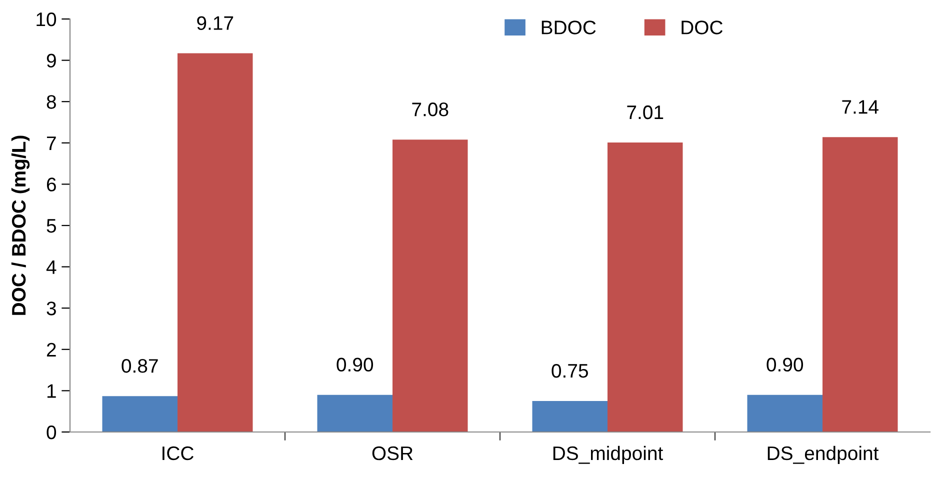  Describe the element at coordinates (51, 309) in the screenshot. I see `y-tick-label: 3` at that location.